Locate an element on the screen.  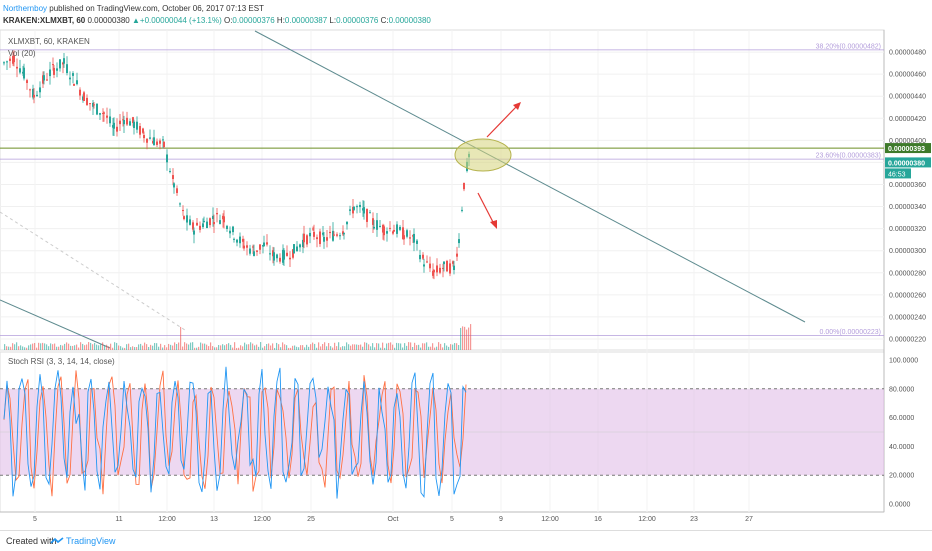
price-change: +0.00000044 (+13.1%) is located at coordinates (180, 20).